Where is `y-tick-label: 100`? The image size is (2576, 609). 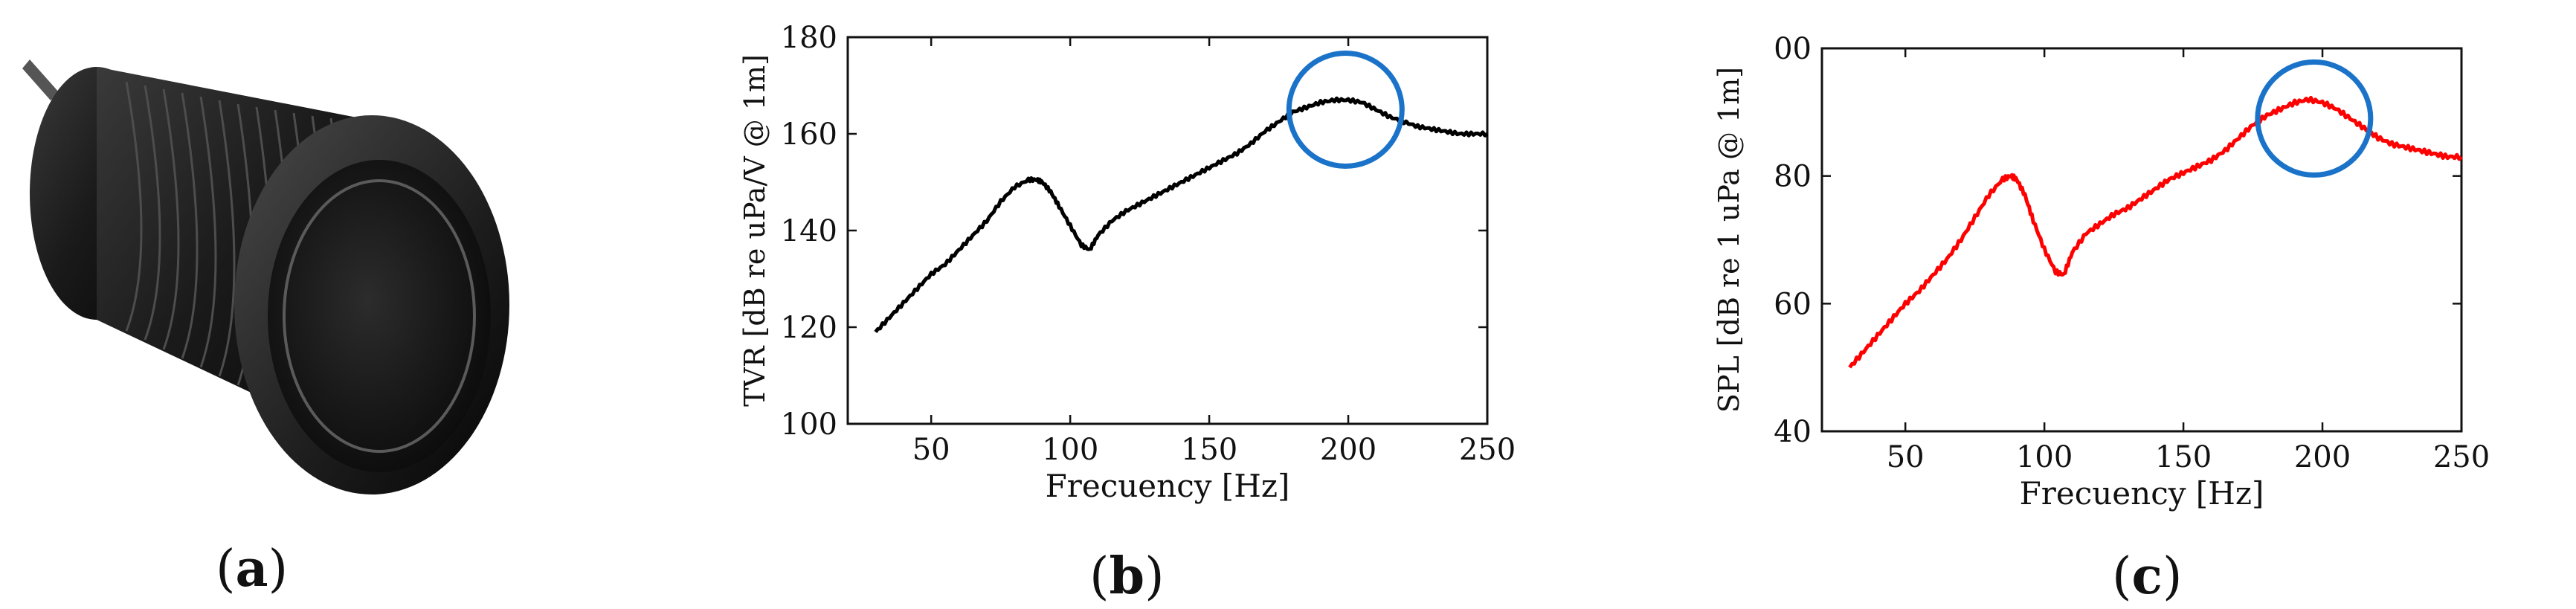
y-tick-label: 100 is located at coordinates (809, 424).